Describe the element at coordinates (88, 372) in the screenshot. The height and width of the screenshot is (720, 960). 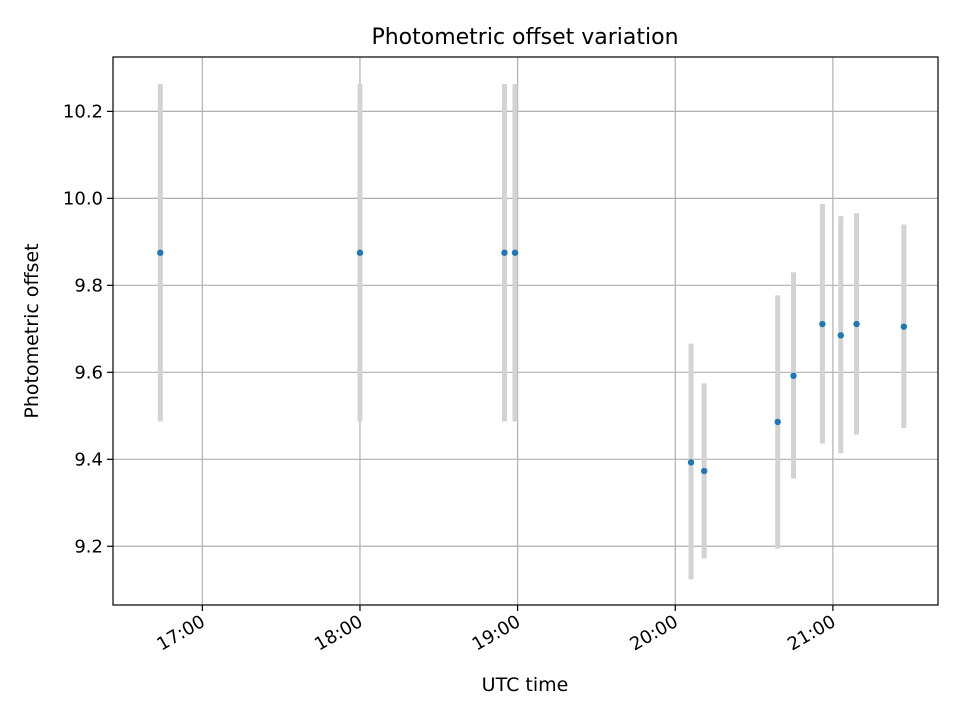
I see `y-tick-label: 9.6` at that location.